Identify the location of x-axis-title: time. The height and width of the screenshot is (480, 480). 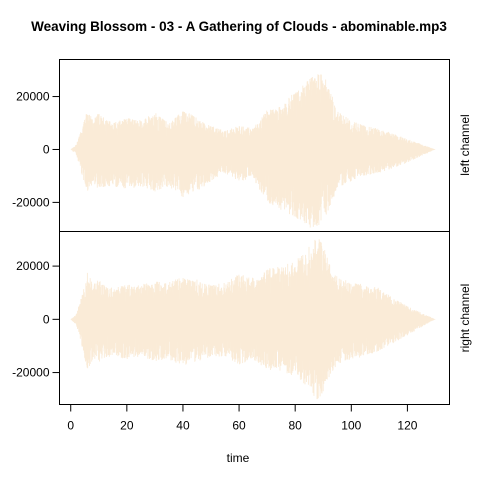
(238, 458).